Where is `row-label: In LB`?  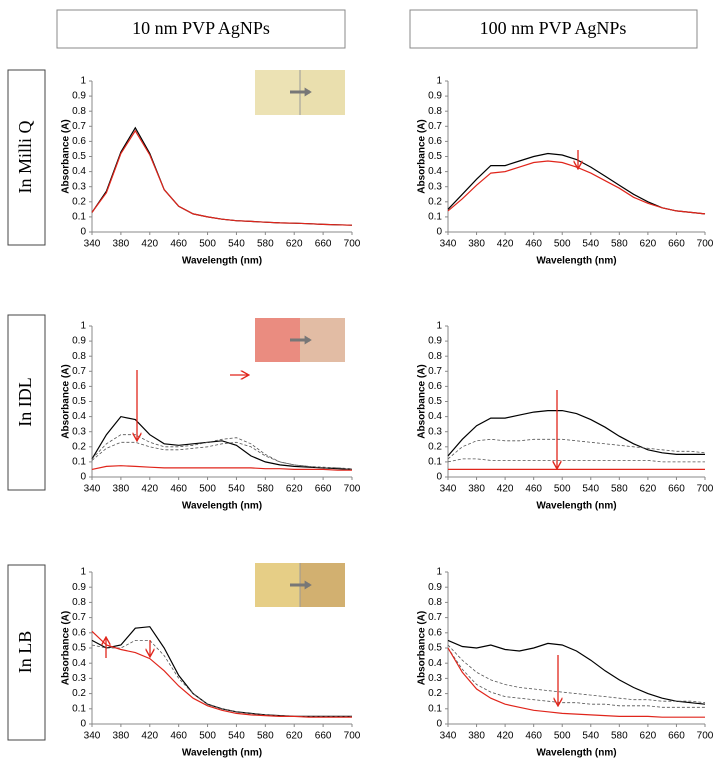
row-label: In LB is located at coordinates (25, 652).